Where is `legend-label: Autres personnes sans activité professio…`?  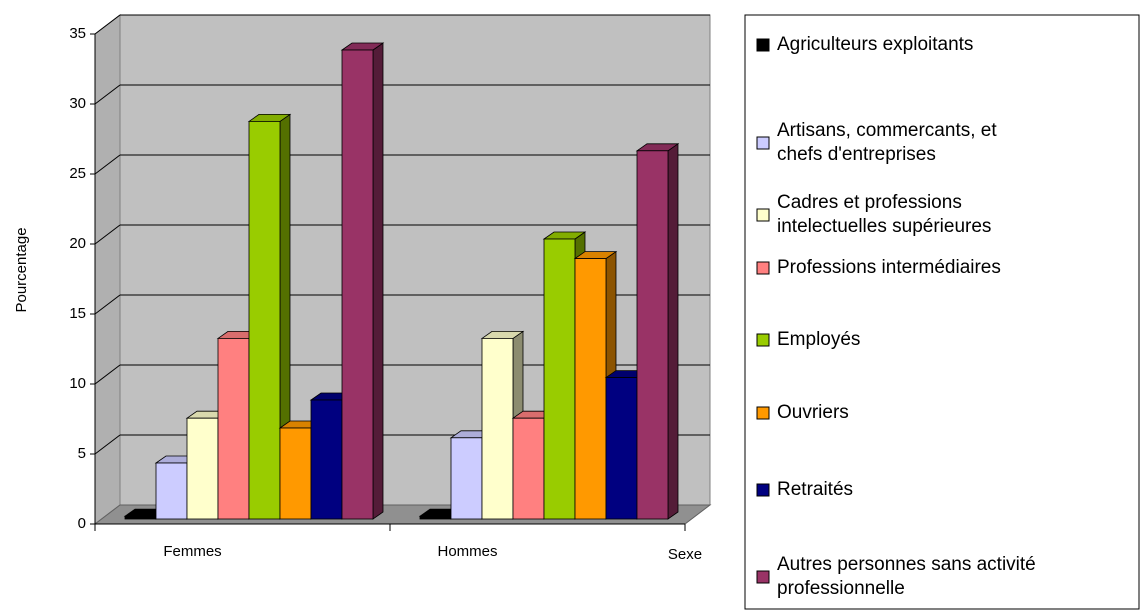 legend-label: Autres personnes sans activité professio… is located at coordinates (909, 576).